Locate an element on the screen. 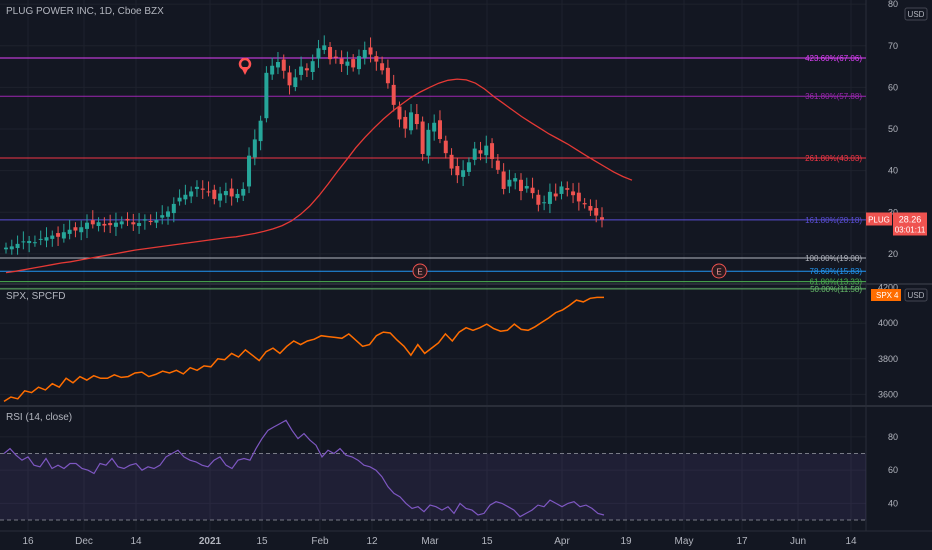  price-badge is located at coordinates (910, 224).